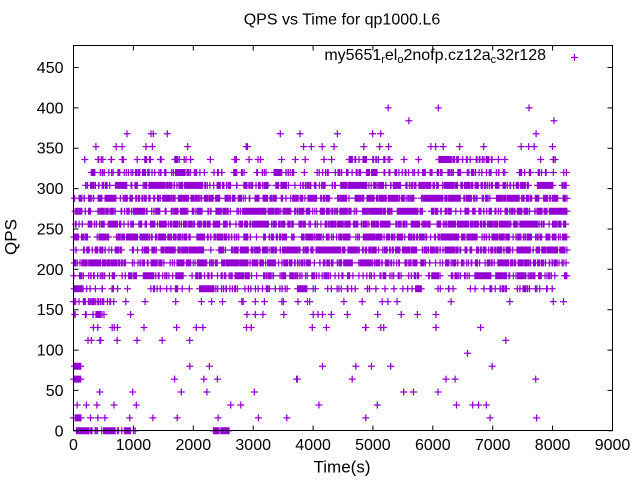 The height and width of the screenshot is (480, 640). I want to click on svg-text: 1000, so click(134, 445).